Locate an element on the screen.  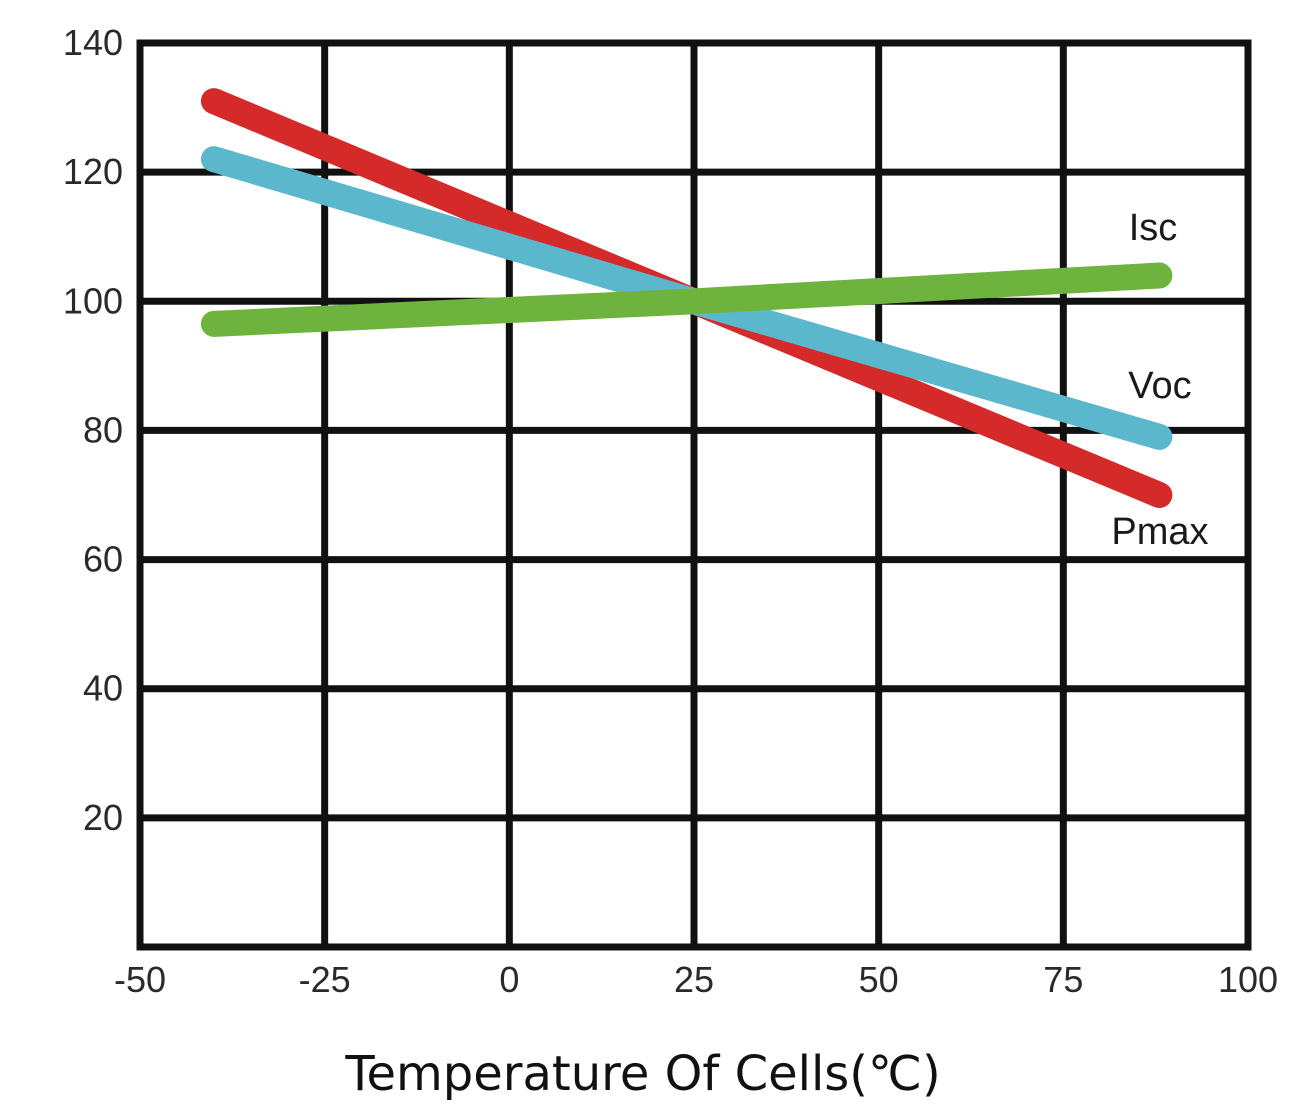
series-label-isc: Isc is located at coordinates (1153, 228).